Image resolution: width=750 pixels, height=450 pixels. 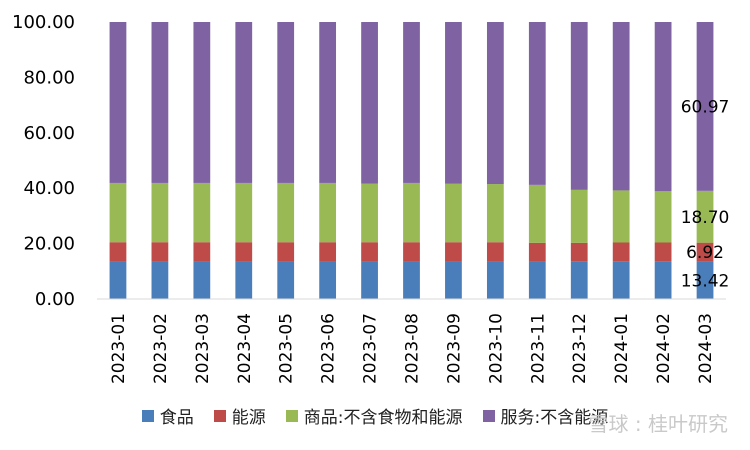 I want to click on y-tick-label: 0.00, so click(x=55, y=299).